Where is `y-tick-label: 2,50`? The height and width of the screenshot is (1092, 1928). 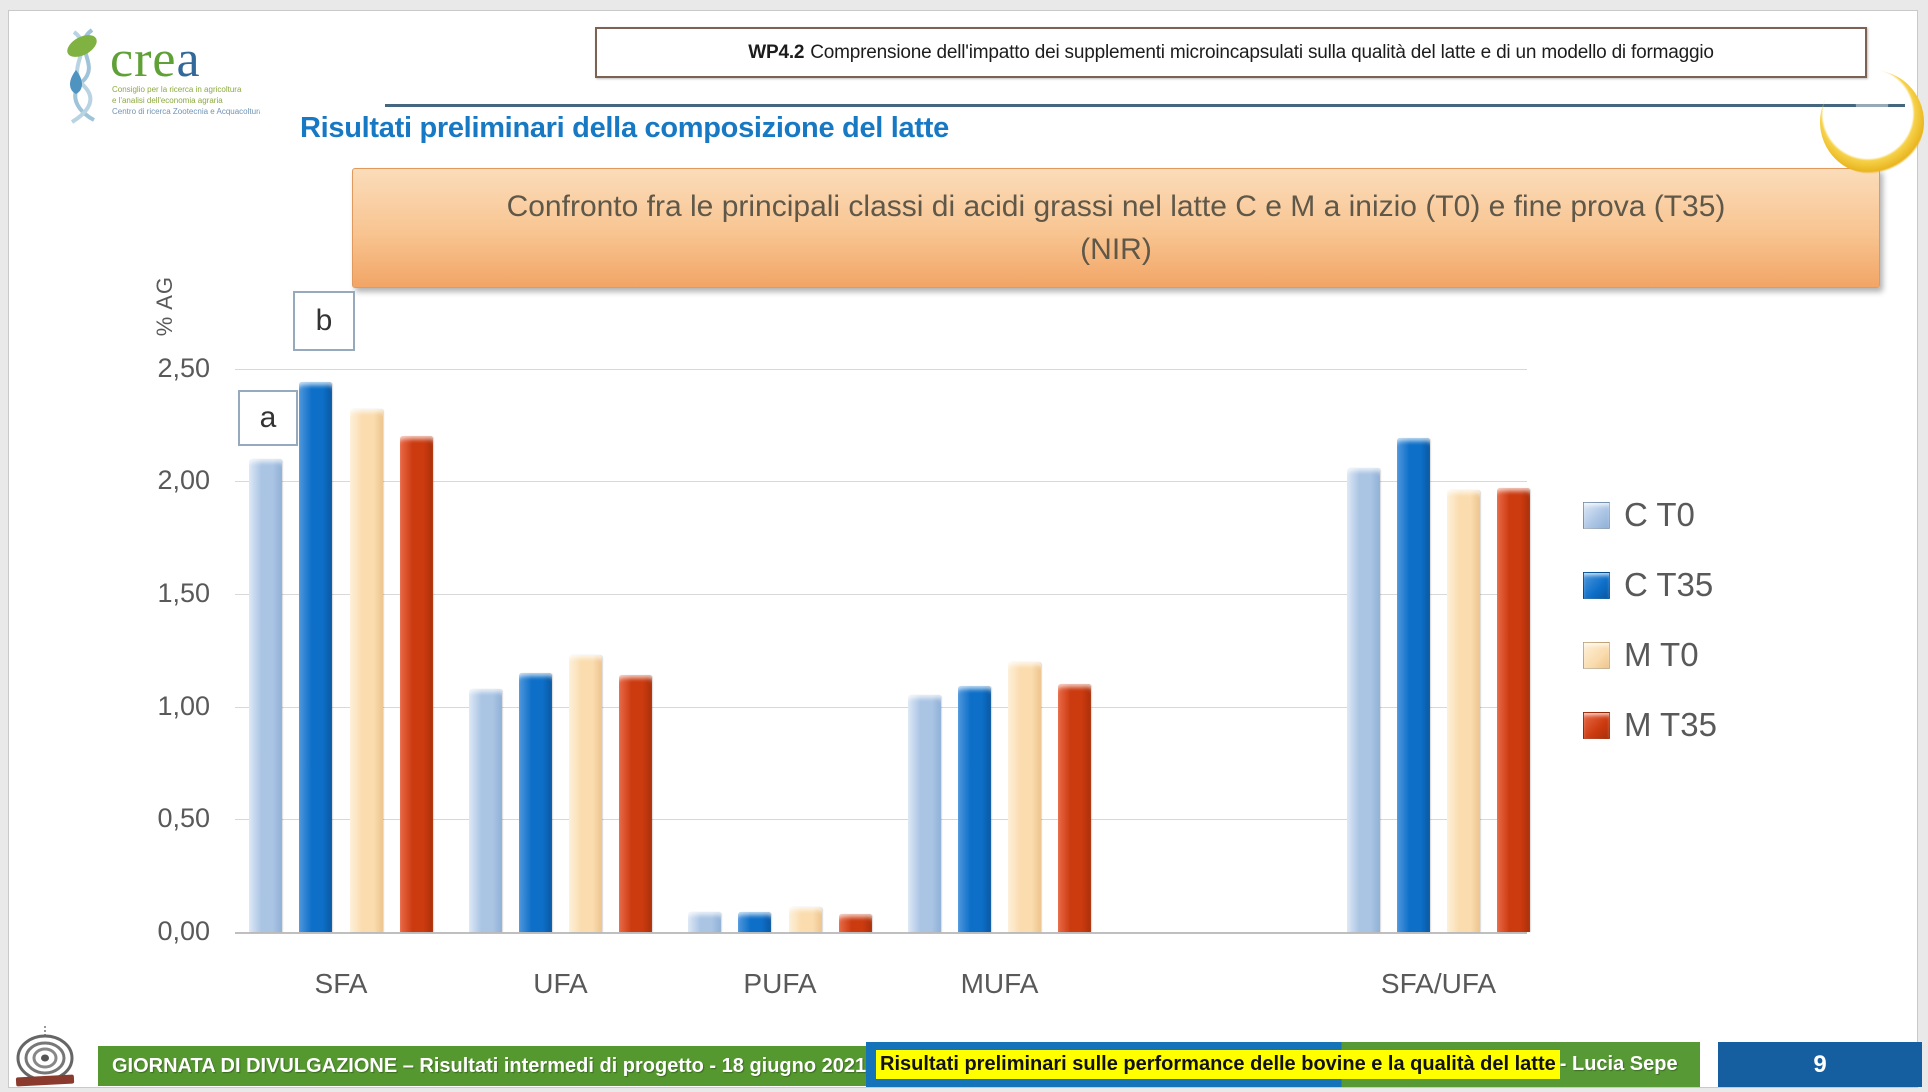 y-tick-label: 2,50 is located at coordinates (183, 367).